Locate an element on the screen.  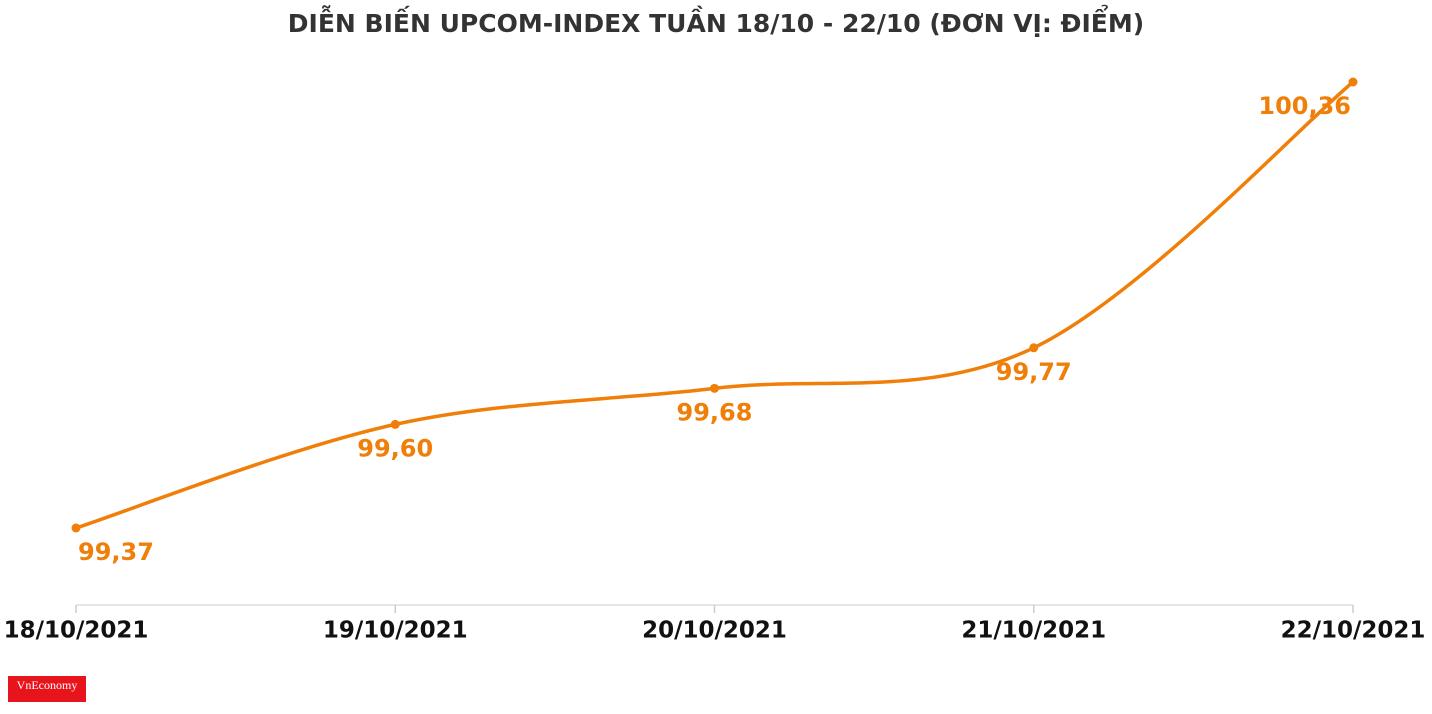
x-tick-label: 22/10/2021 is located at coordinates (1353, 631).